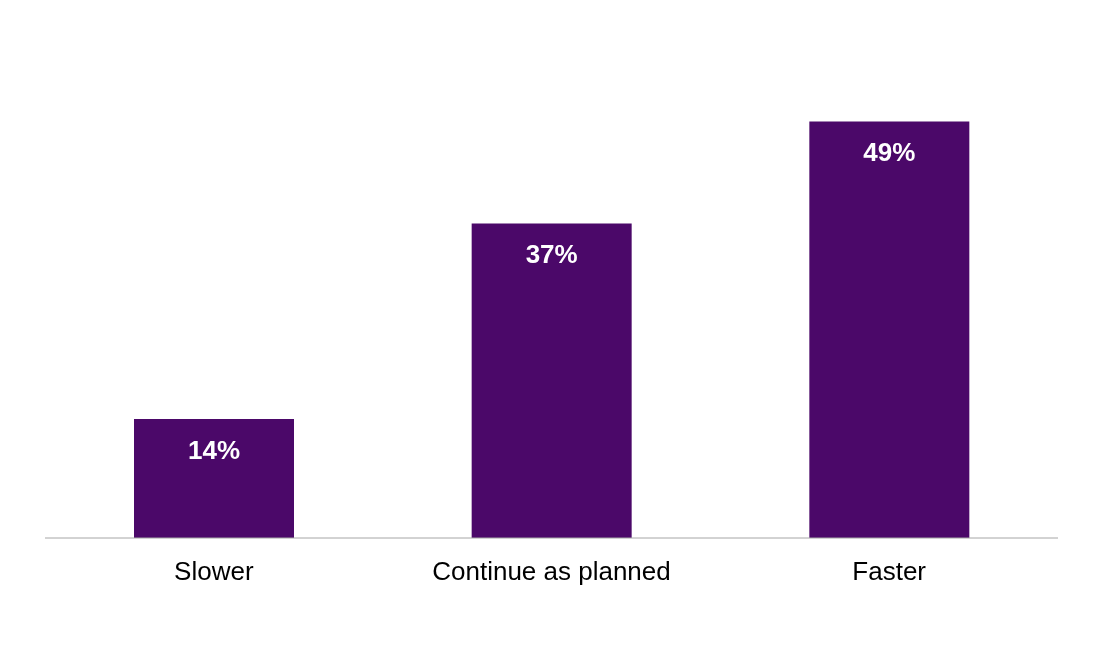 Image resolution: width=1094 pixels, height=651 pixels. Describe the element at coordinates (551, 254) in the screenshot. I see `data-label: 37%` at that location.